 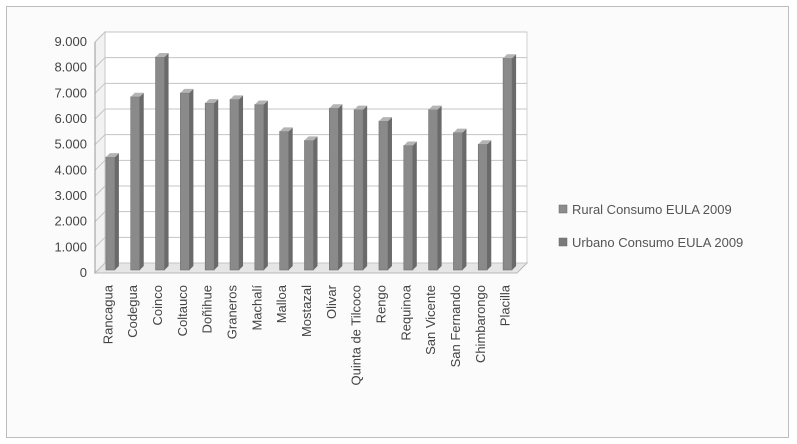 What do you see at coordinates (70, 118) in the screenshot?
I see `y-tick-label: 6.000` at bounding box center [70, 118].